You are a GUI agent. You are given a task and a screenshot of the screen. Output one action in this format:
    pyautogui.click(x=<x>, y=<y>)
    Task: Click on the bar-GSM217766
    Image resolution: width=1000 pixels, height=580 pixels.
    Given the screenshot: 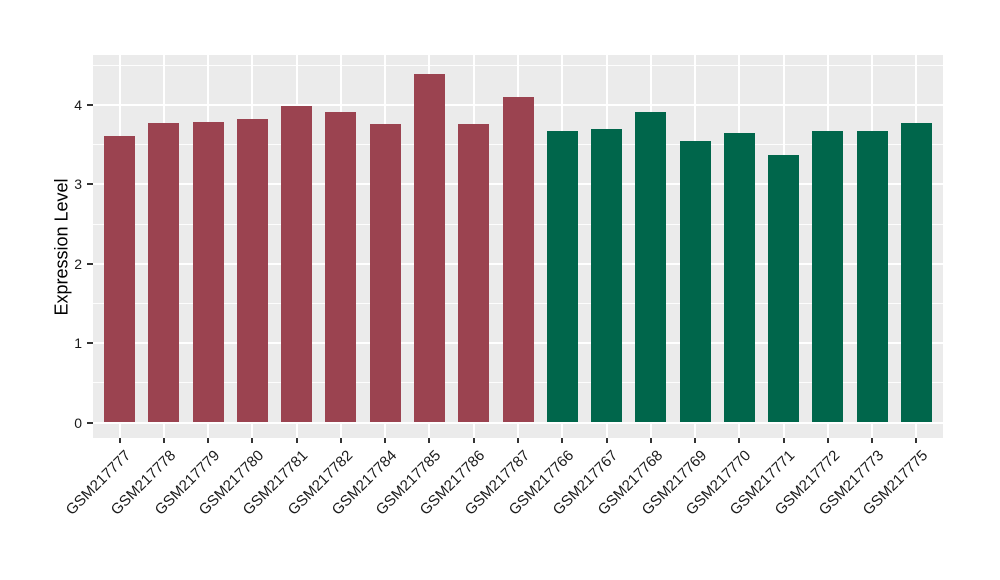 What is the action you would take?
    pyautogui.click(x=562, y=277)
    